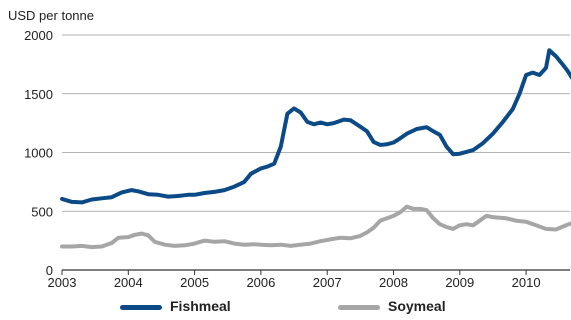  I want to click on x-tick-label-2003: 2003, so click(62, 282).